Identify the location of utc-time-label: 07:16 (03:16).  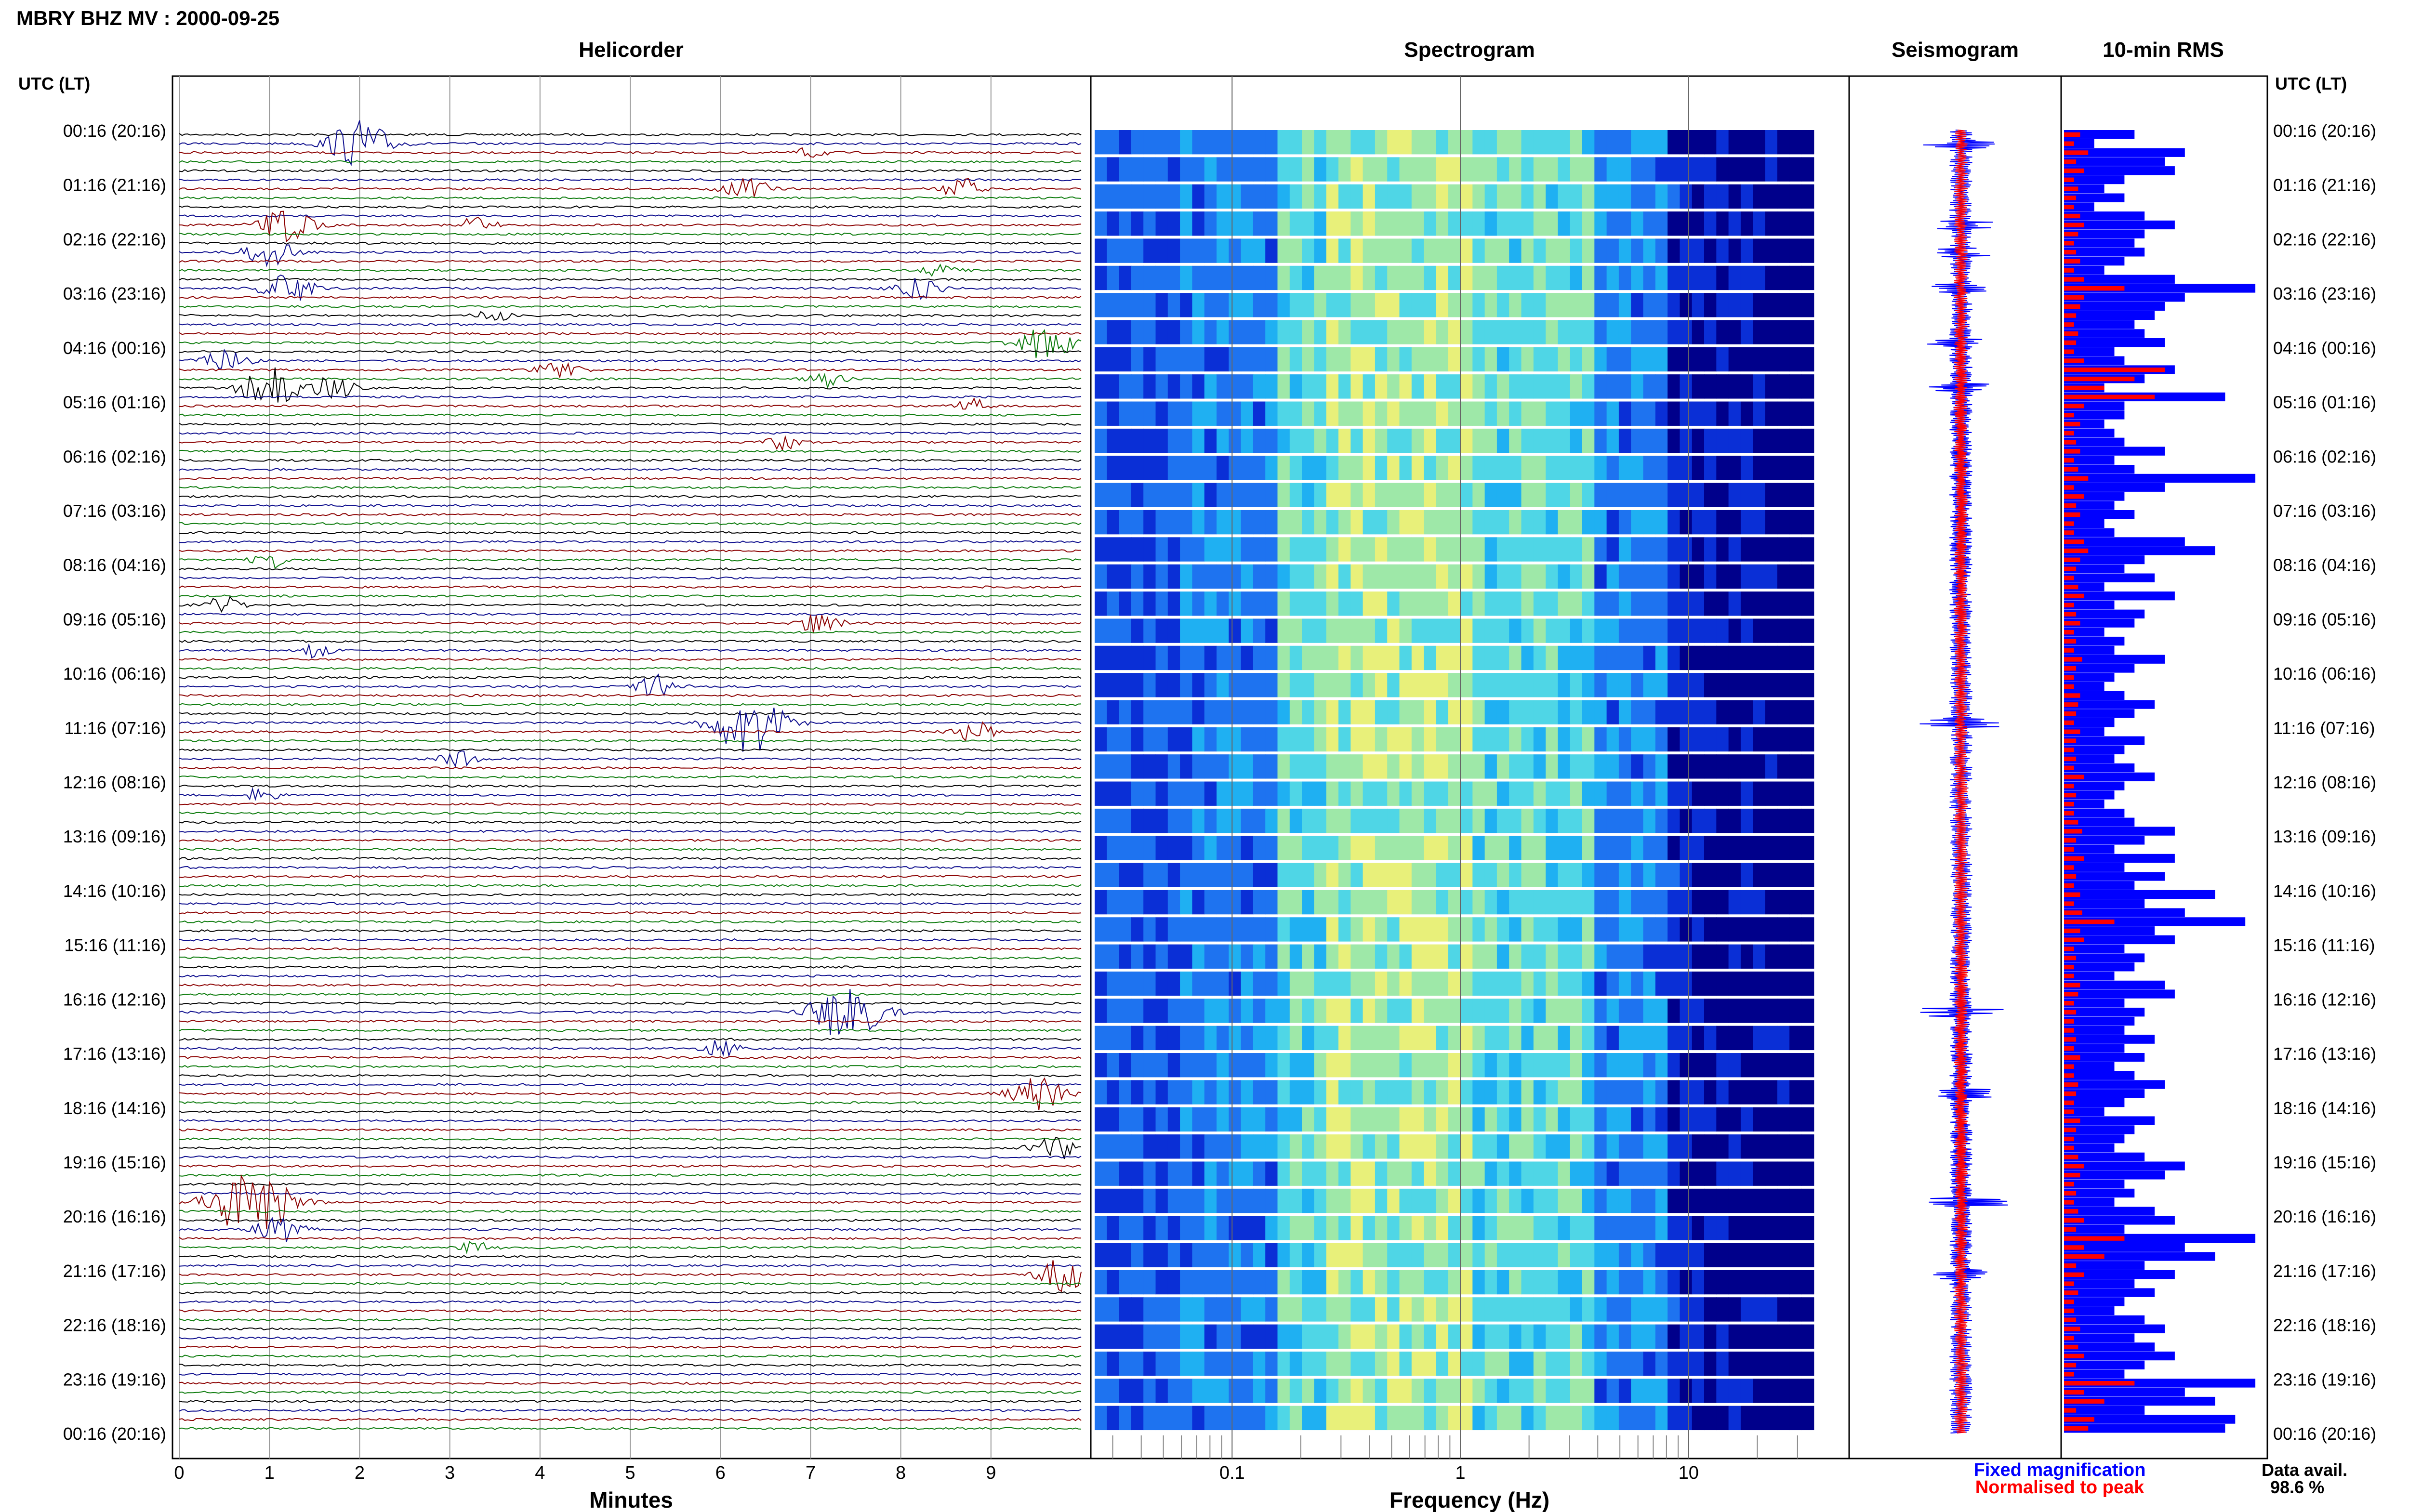
(2325, 511).